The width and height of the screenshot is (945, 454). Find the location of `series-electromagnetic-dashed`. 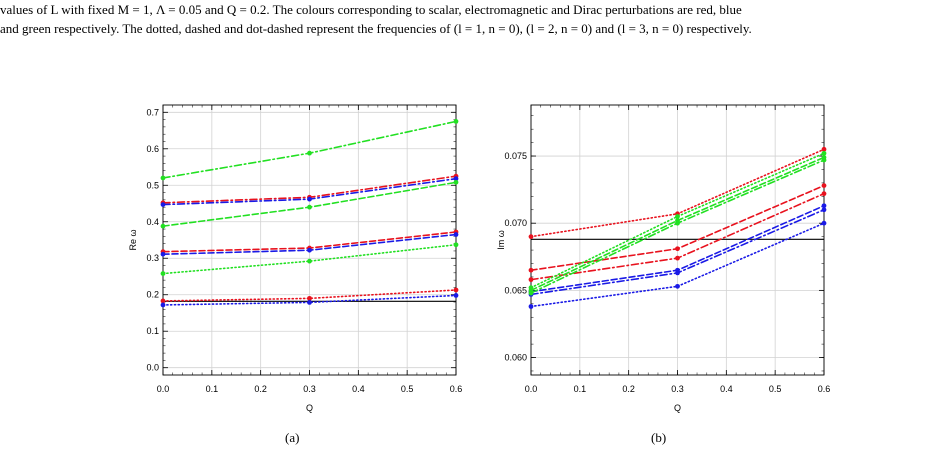

series-electromagnetic-dashed is located at coordinates (309, 244).